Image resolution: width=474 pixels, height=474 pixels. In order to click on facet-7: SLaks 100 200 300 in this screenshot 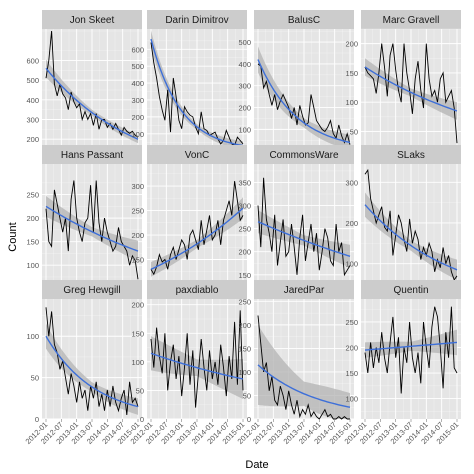, I will do `click(403, 215)`.